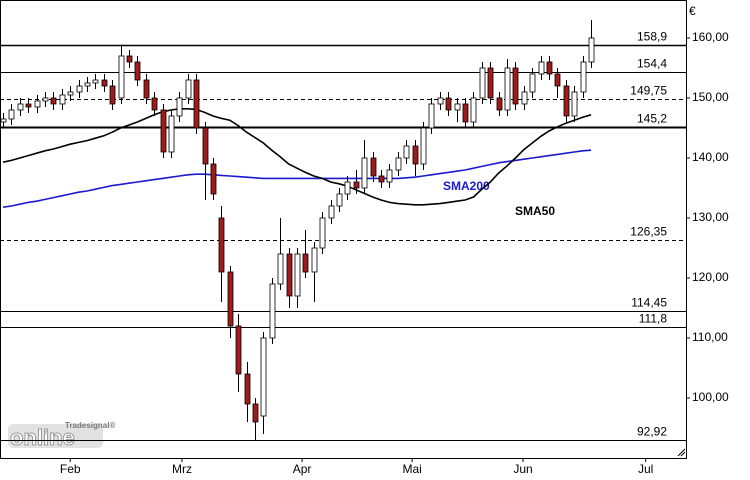 The width and height of the screenshot is (750, 480). Describe the element at coordinates (652, 432) in the screenshot. I see `level-label: 92,92` at that location.